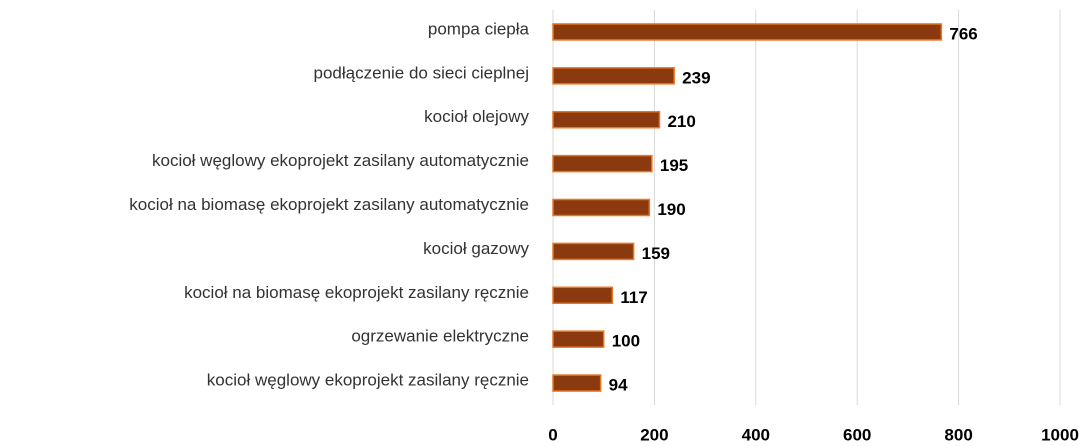 Image resolution: width=1085 pixels, height=446 pixels. What do you see at coordinates (696, 77) in the screenshot?
I see `value-label: 239` at bounding box center [696, 77].